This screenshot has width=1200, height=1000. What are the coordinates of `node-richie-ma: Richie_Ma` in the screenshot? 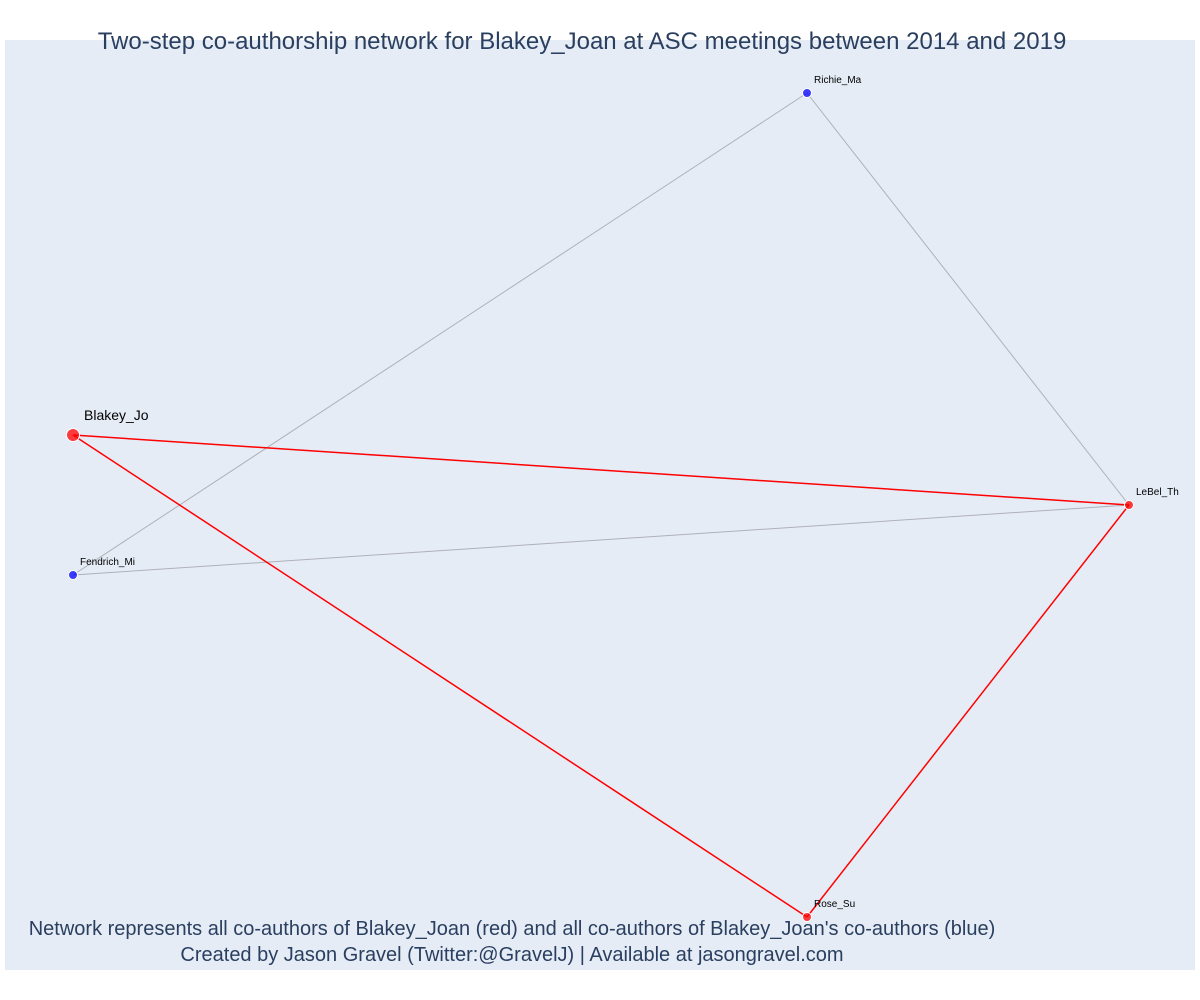 It's located at (832, 86).